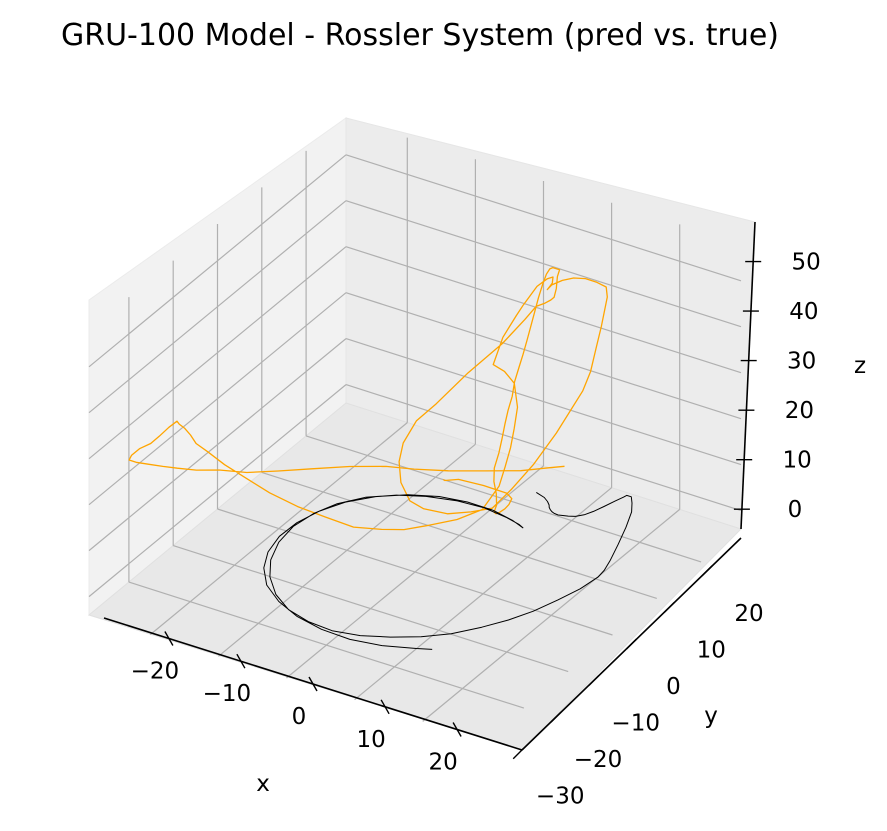 The height and width of the screenshot is (831, 887). I want to click on y-tick-label: 20, so click(748, 614).